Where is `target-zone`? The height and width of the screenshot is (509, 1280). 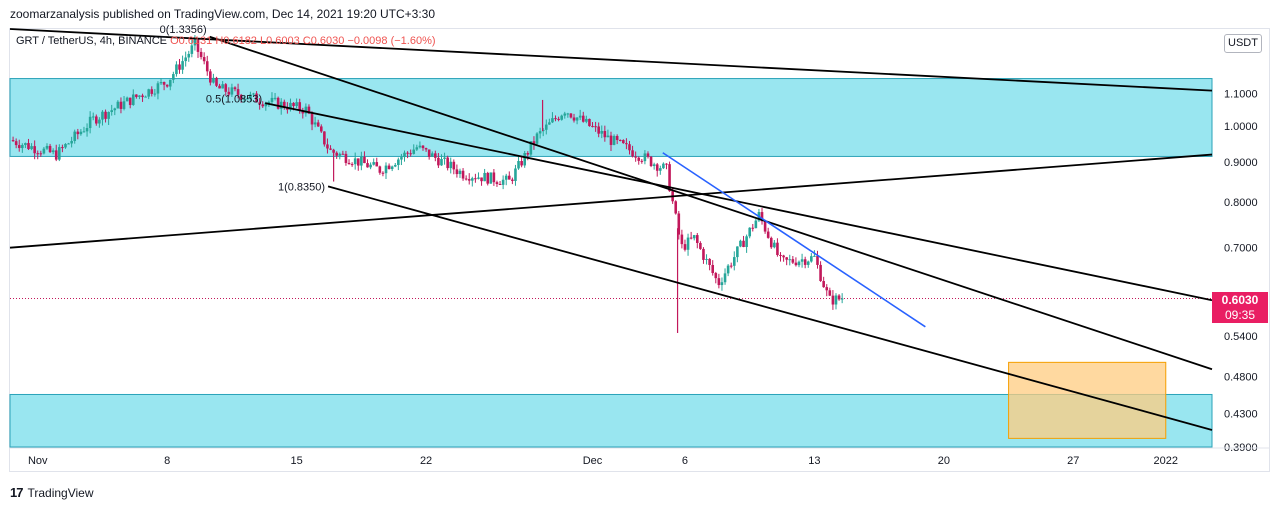 target-zone is located at coordinates (1087, 400).